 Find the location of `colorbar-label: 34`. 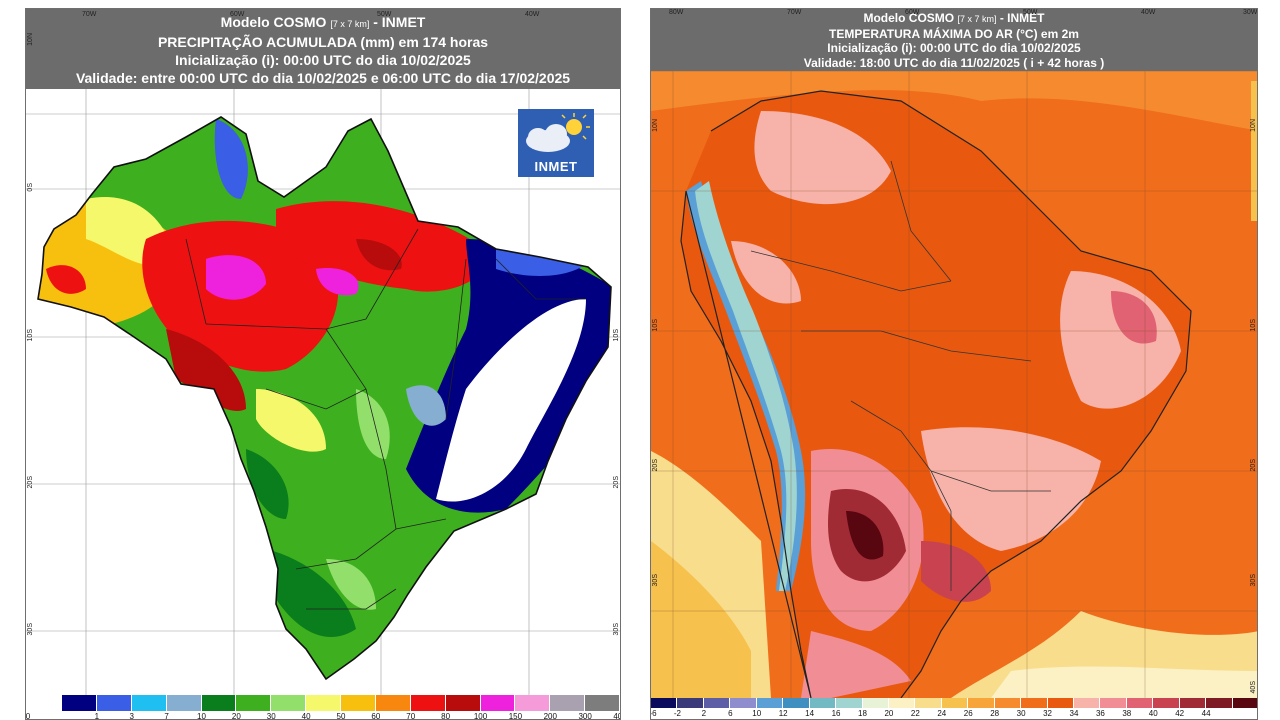

colorbar-label: 34 is located at coordinates (1074, 713).